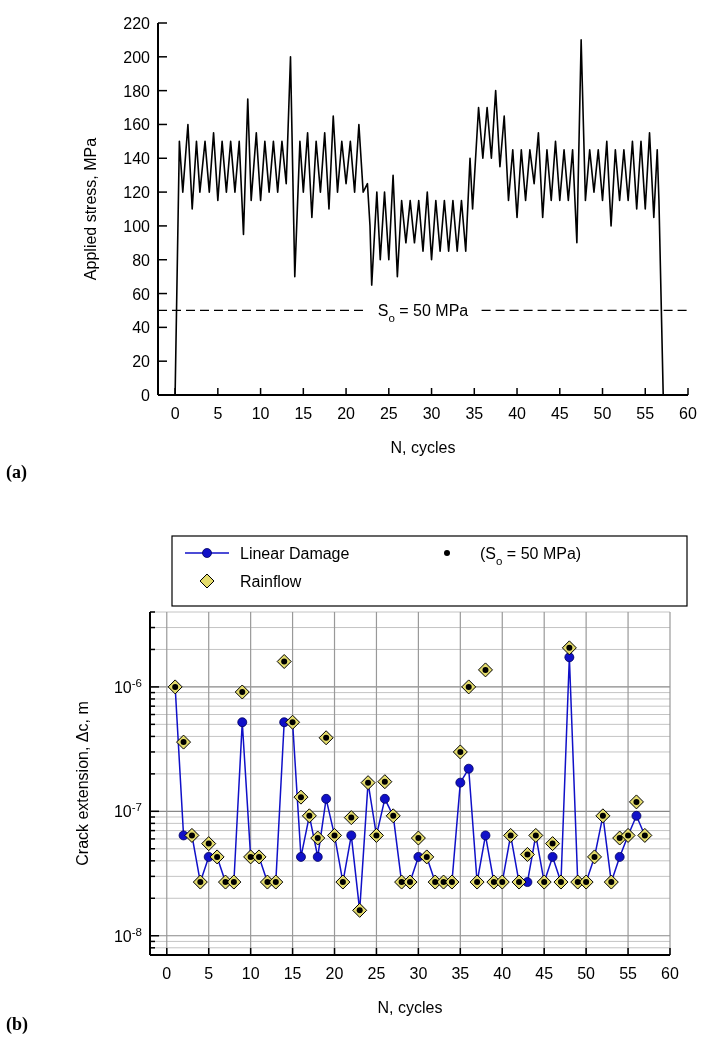  Describe the element at coordinates (16, 472) in the screenshot. I see `text: (a)` at that location.